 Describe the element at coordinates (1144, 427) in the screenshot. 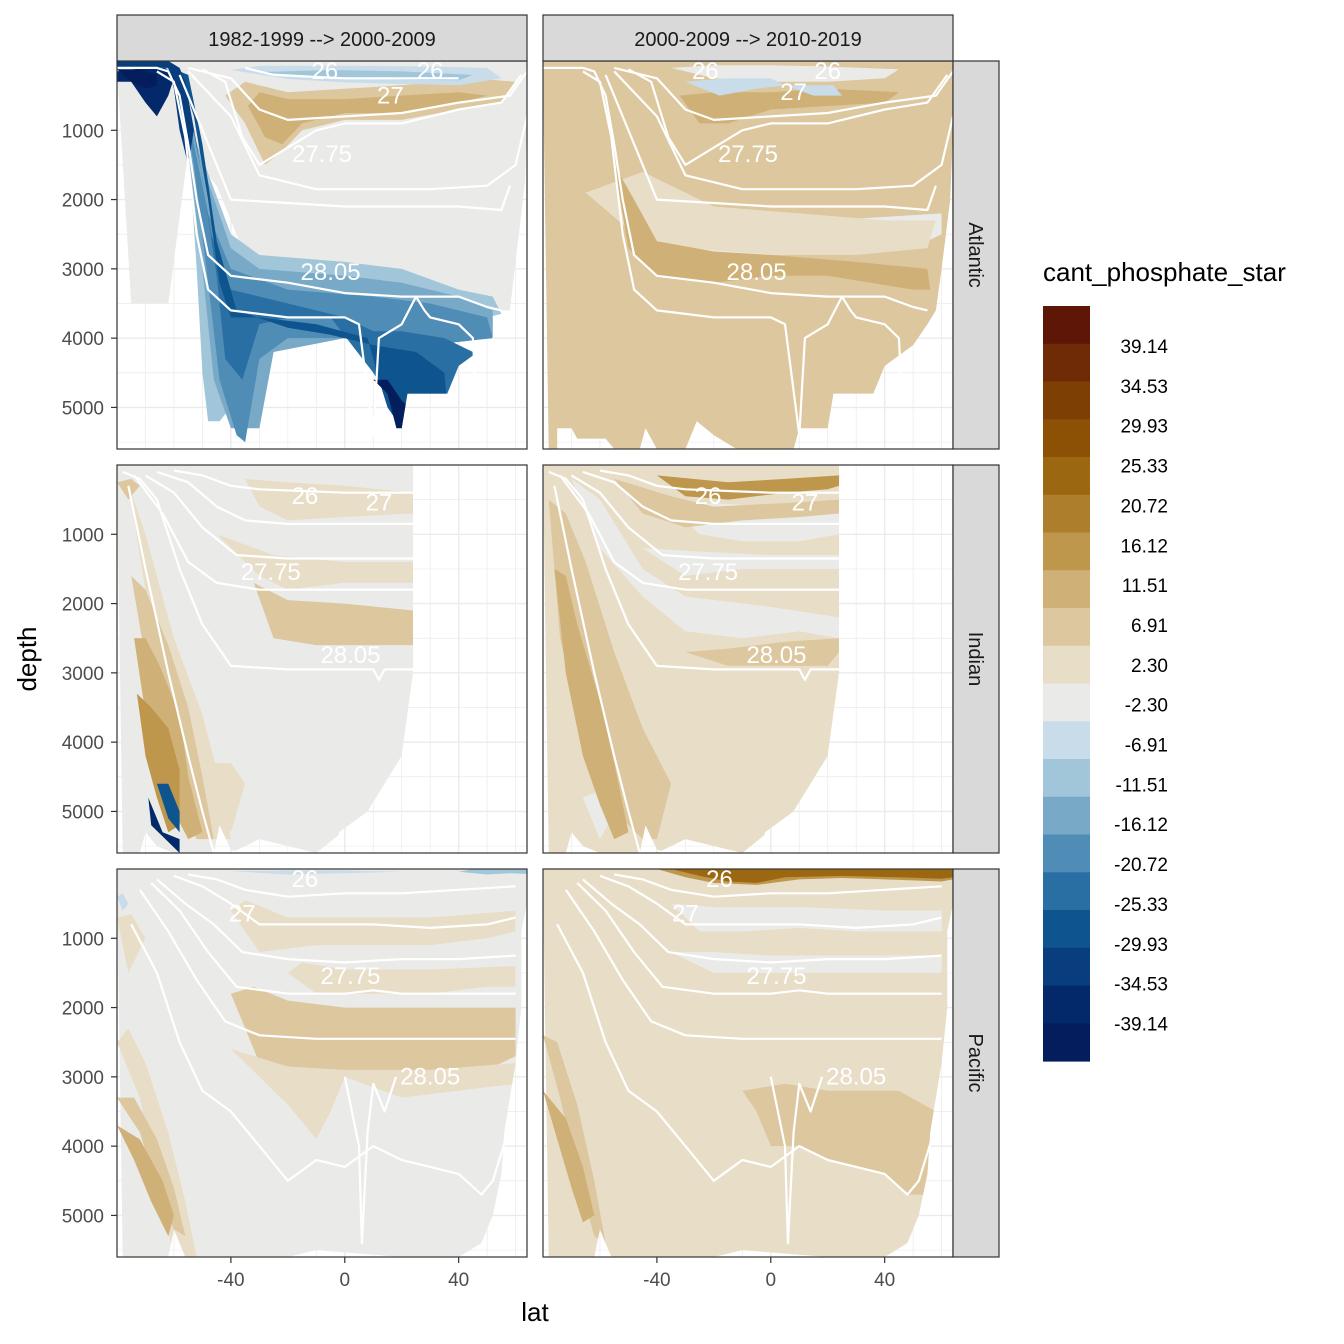

I see `legend-label: 29.93` at that location.